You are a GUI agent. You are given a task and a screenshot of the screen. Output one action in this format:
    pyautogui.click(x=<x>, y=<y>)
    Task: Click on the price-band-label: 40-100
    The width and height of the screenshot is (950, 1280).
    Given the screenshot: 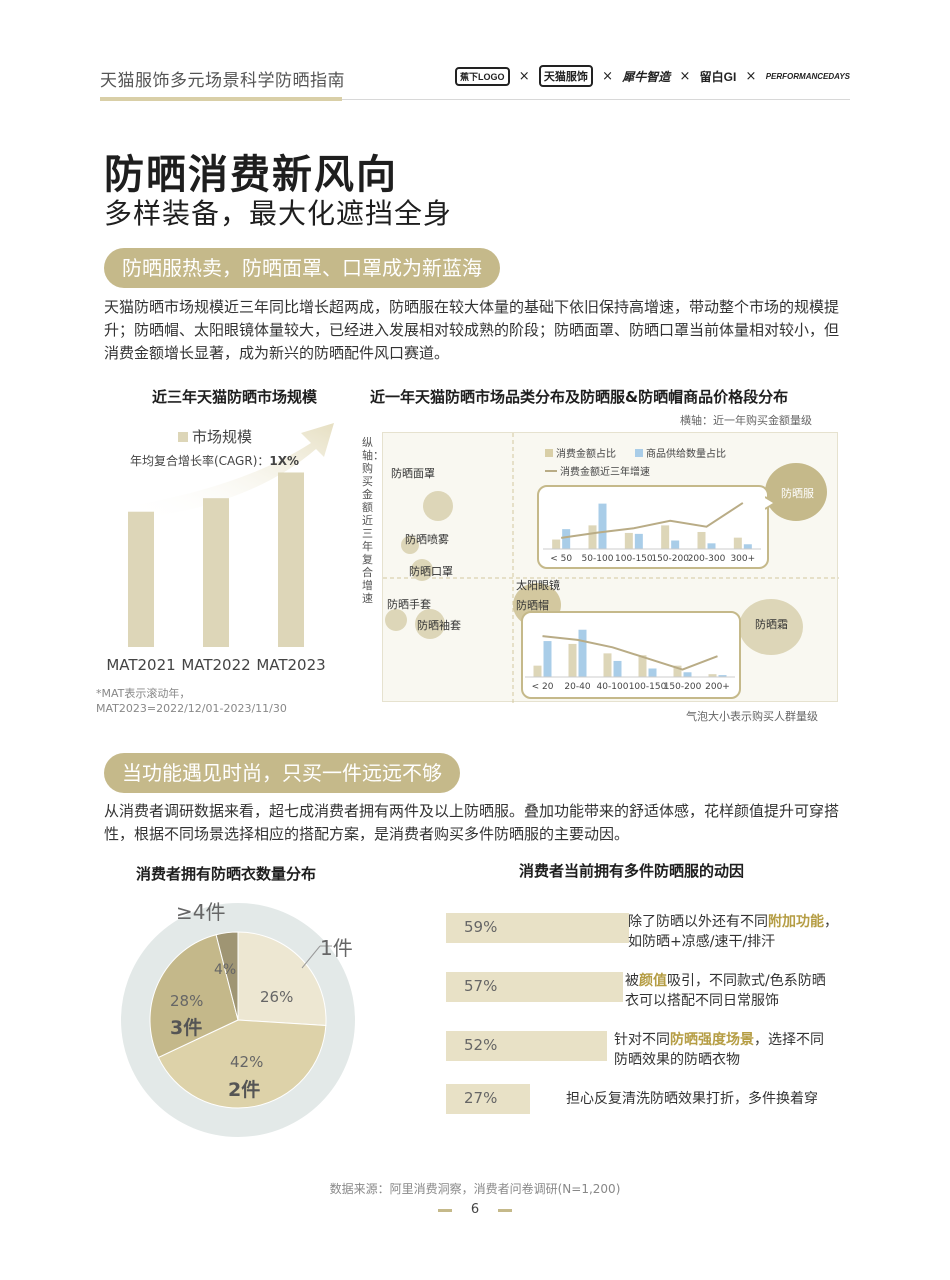 What is the action you would take?
    pyautogui.click(x=613, y=687)
    